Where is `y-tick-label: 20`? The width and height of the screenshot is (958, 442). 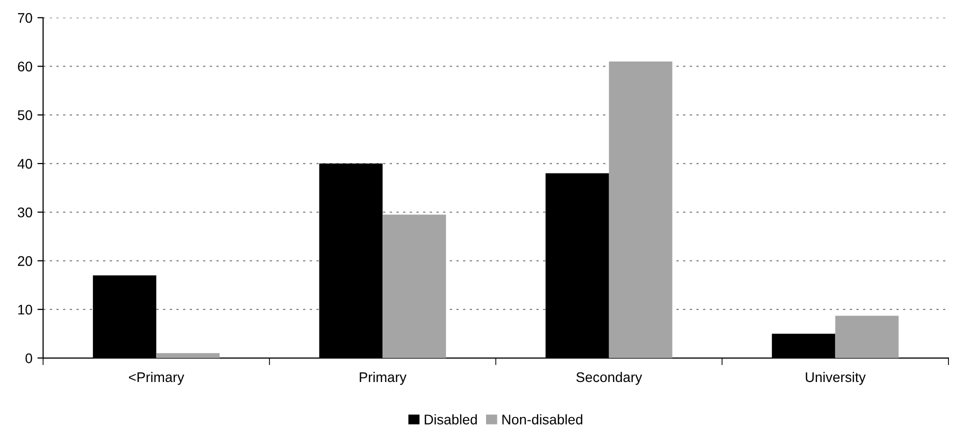 y-tick-label: 20 is located at coordinates (25, 261).